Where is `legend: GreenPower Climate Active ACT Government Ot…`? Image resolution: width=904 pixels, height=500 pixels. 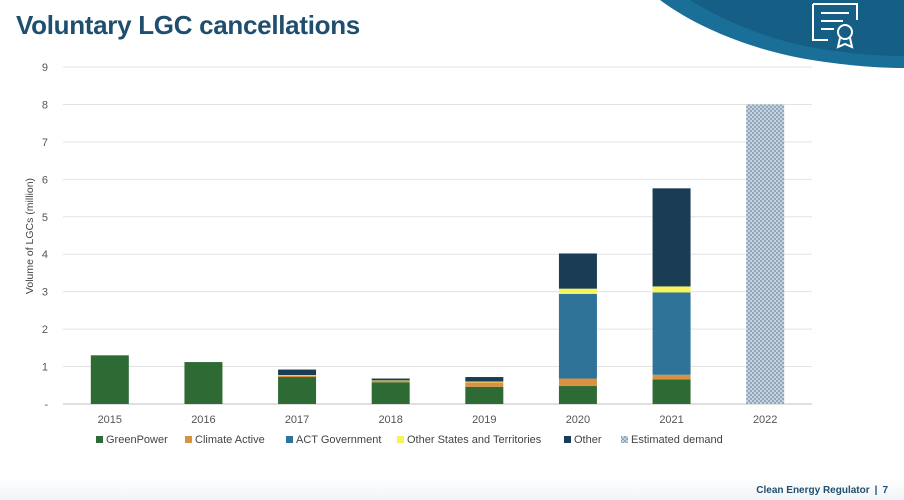
legend: GreenPower Climate Active ACT Government Ot… is located at coordinates (409, 440).